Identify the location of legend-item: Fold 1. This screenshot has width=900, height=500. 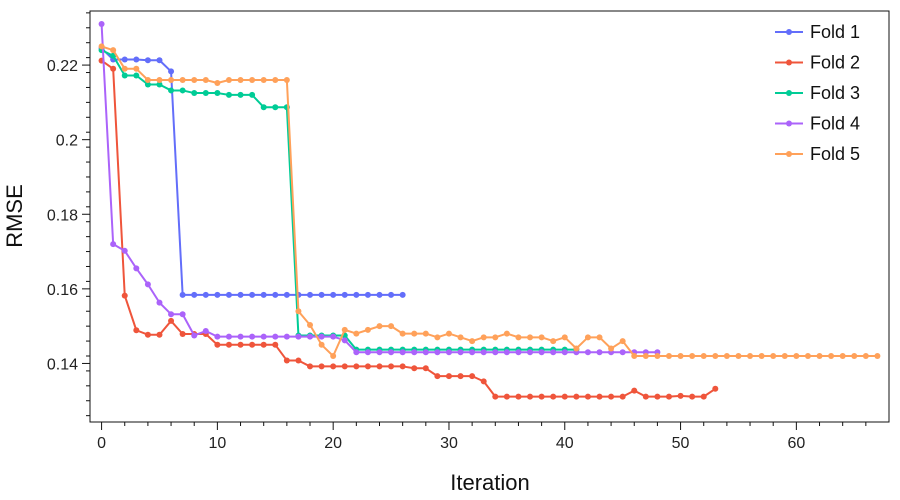
(817, 32).